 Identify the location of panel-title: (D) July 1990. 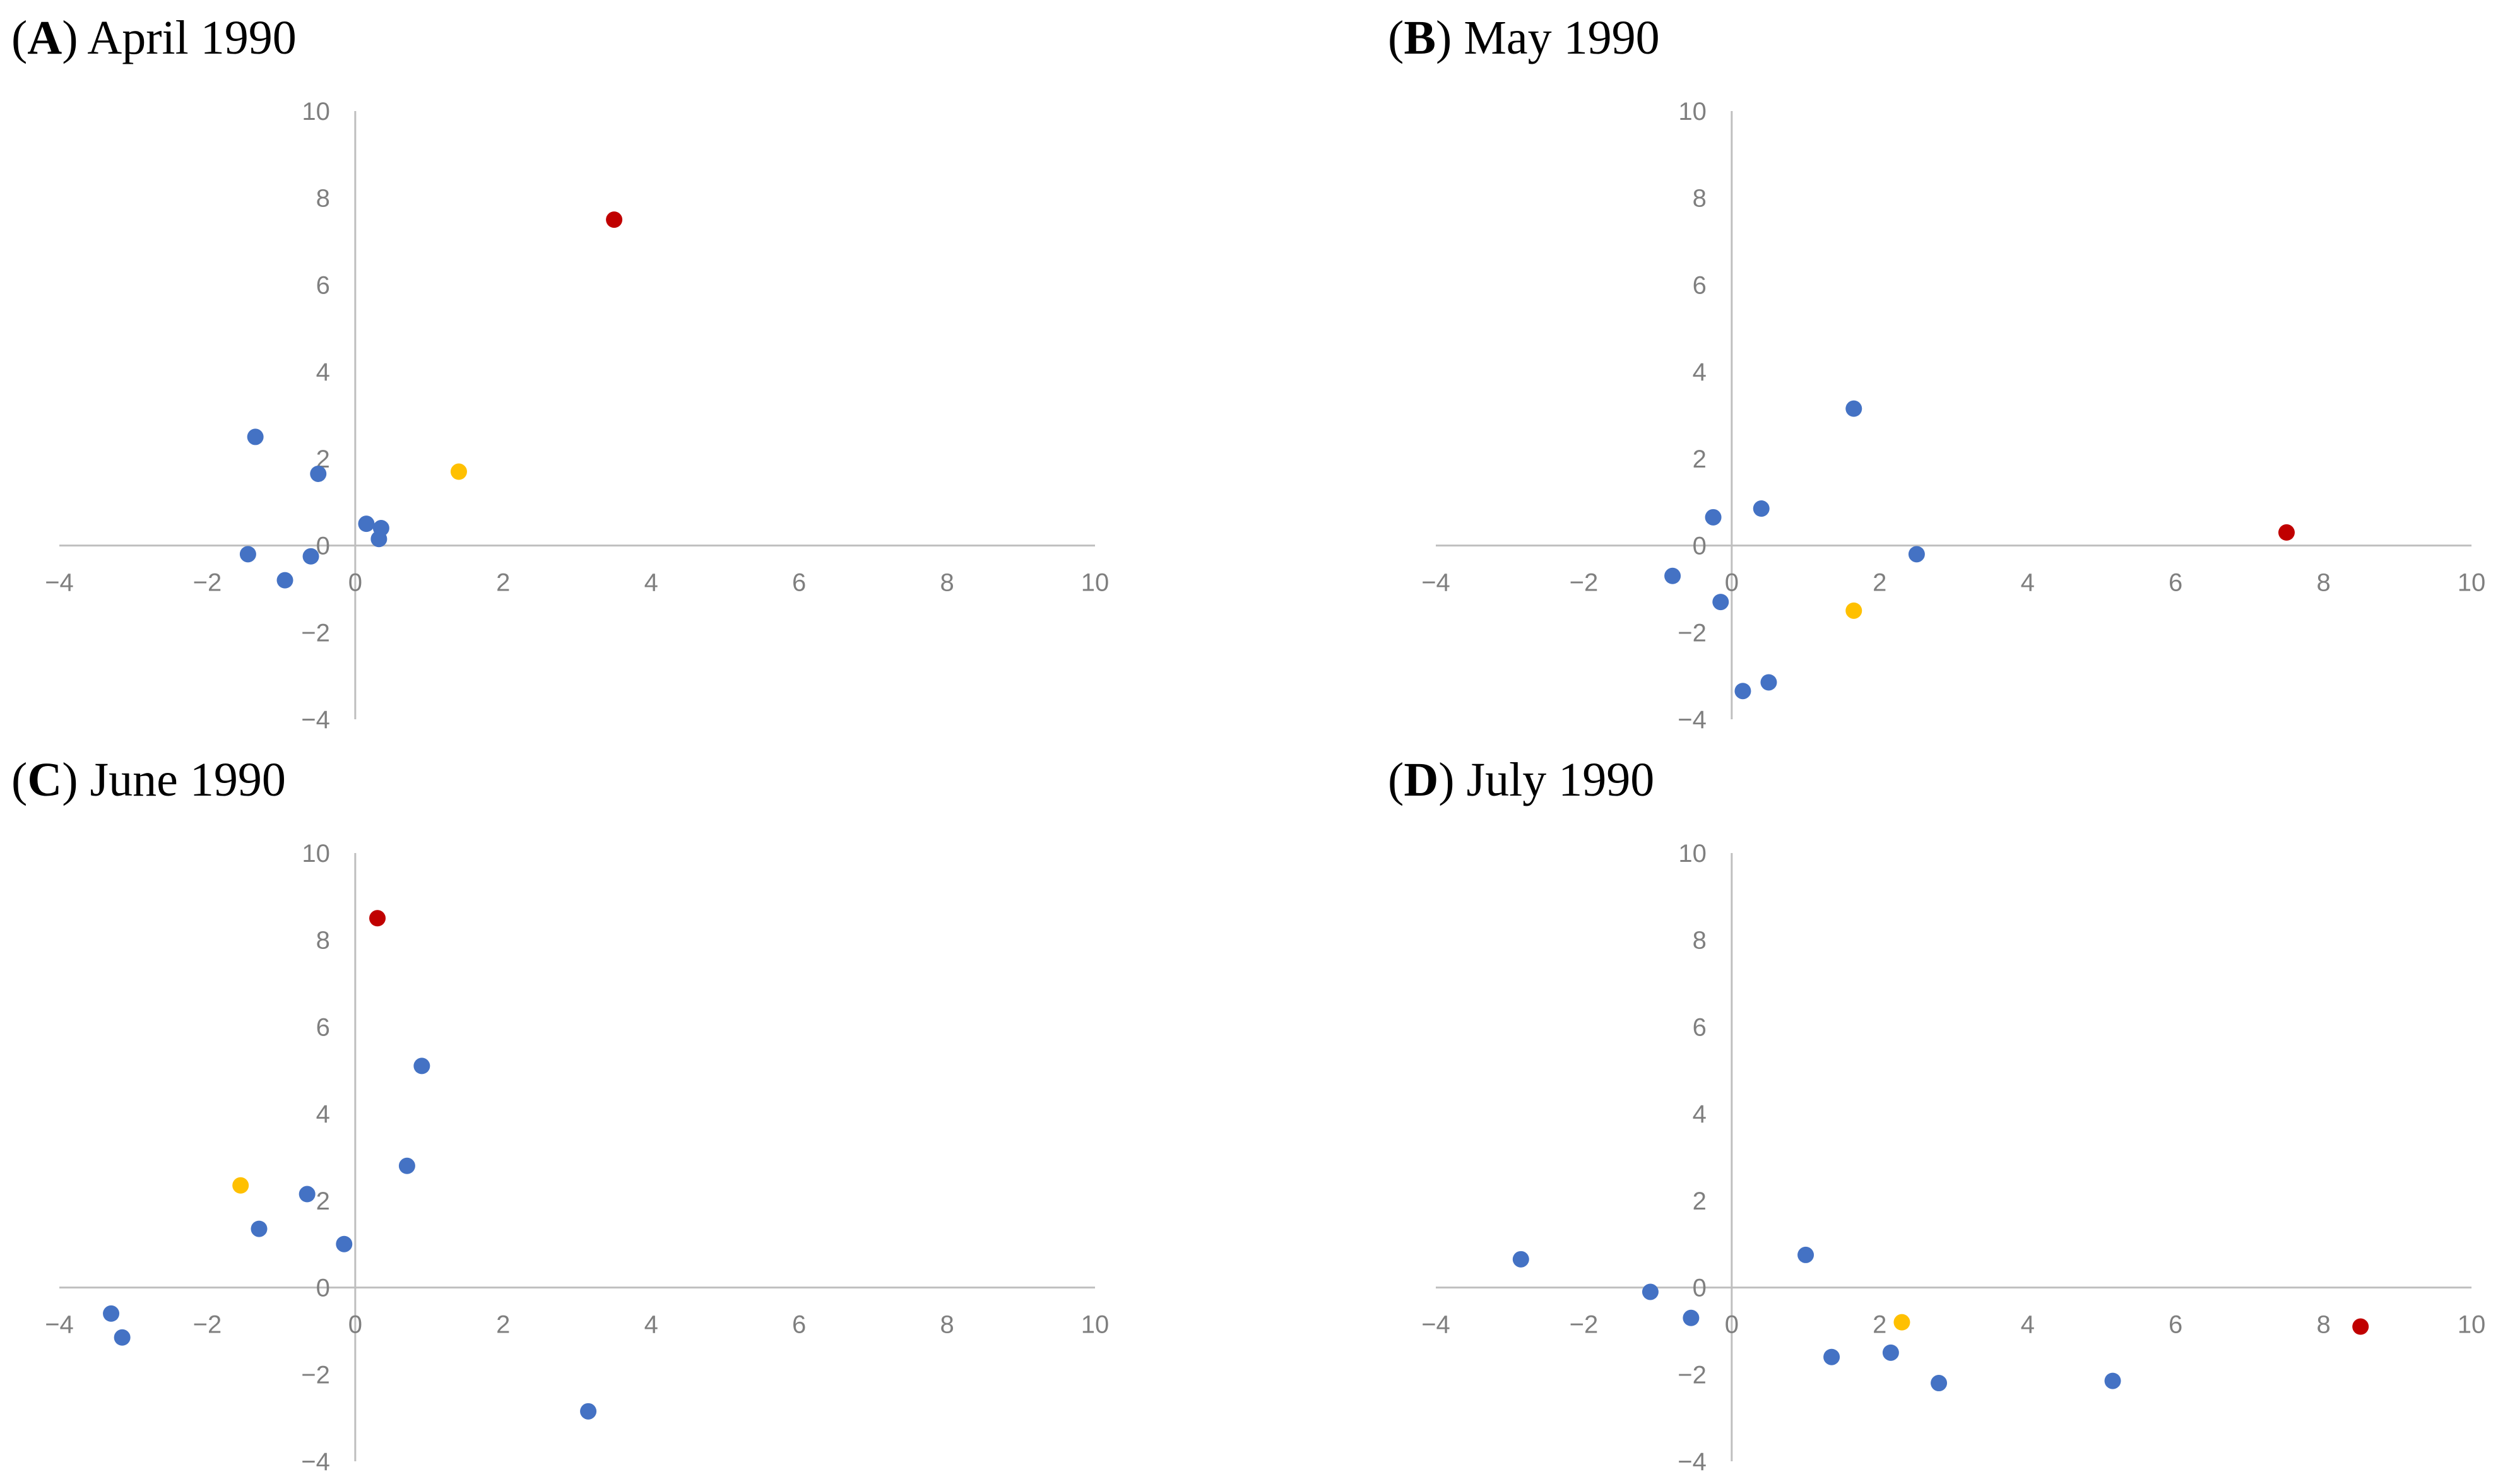
(1521, 779).